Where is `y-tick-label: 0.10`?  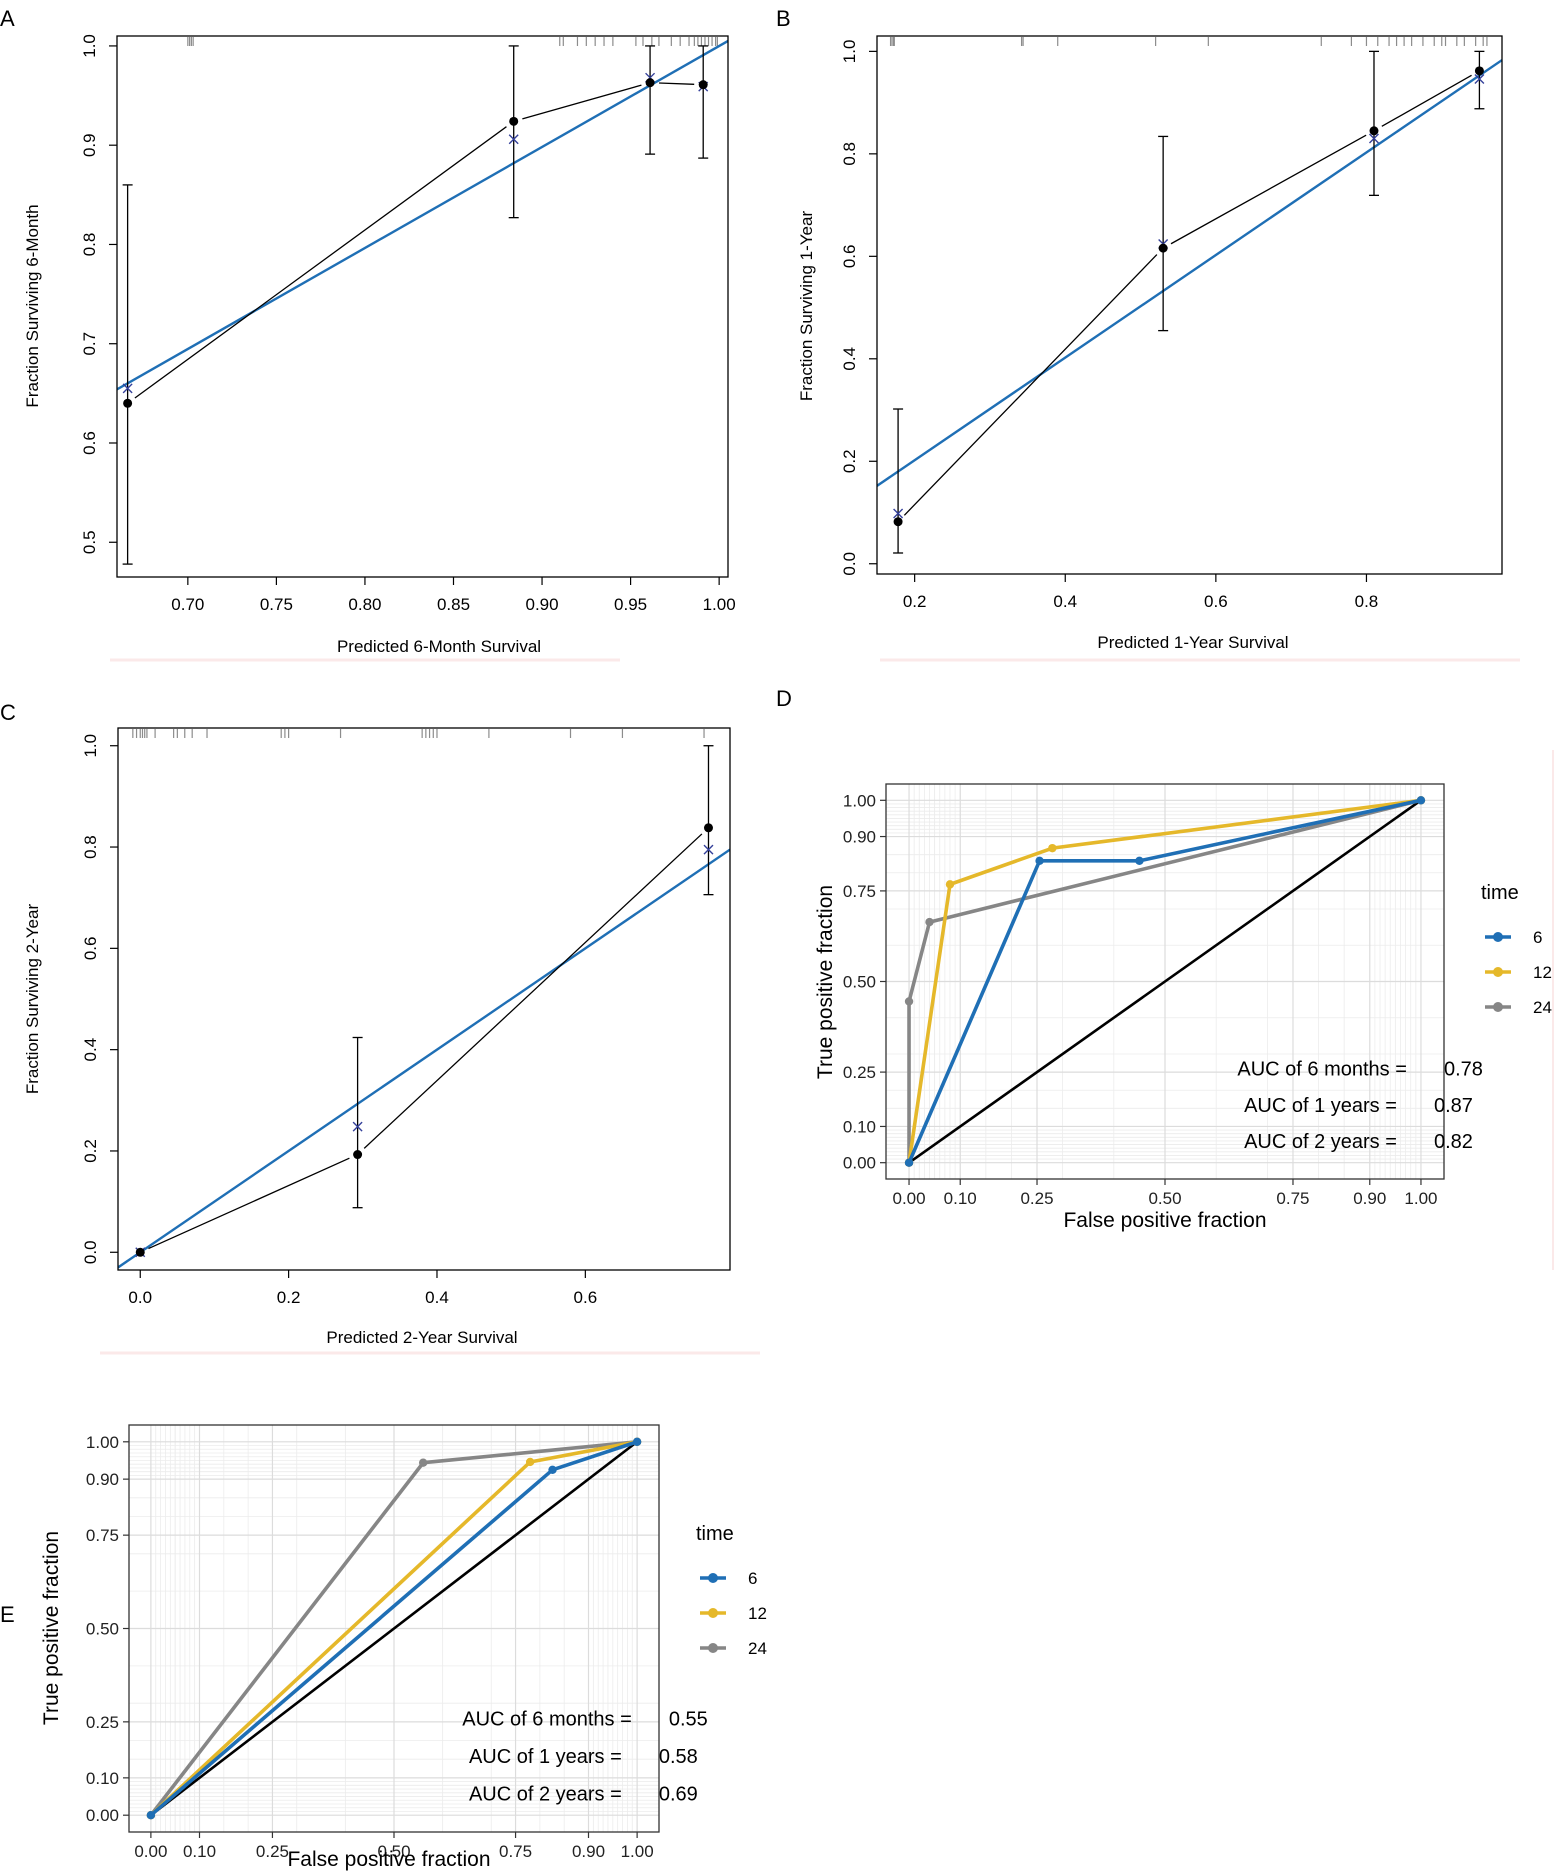 y-tick-label: 0.10 is located at coordinates (859, 1126).